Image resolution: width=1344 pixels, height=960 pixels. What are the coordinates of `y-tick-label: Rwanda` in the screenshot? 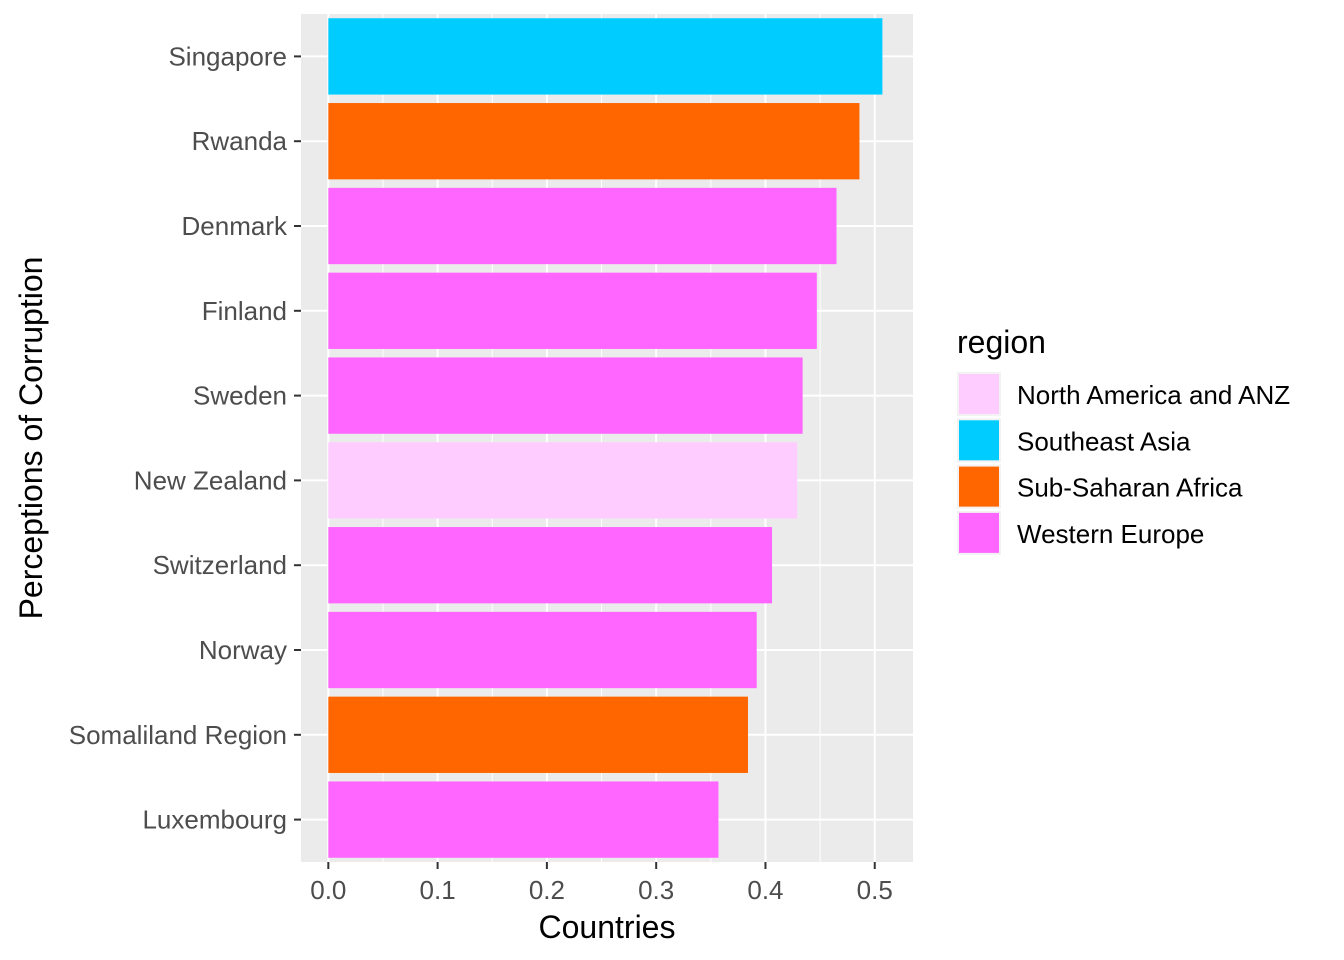 It's located at (240, 141).